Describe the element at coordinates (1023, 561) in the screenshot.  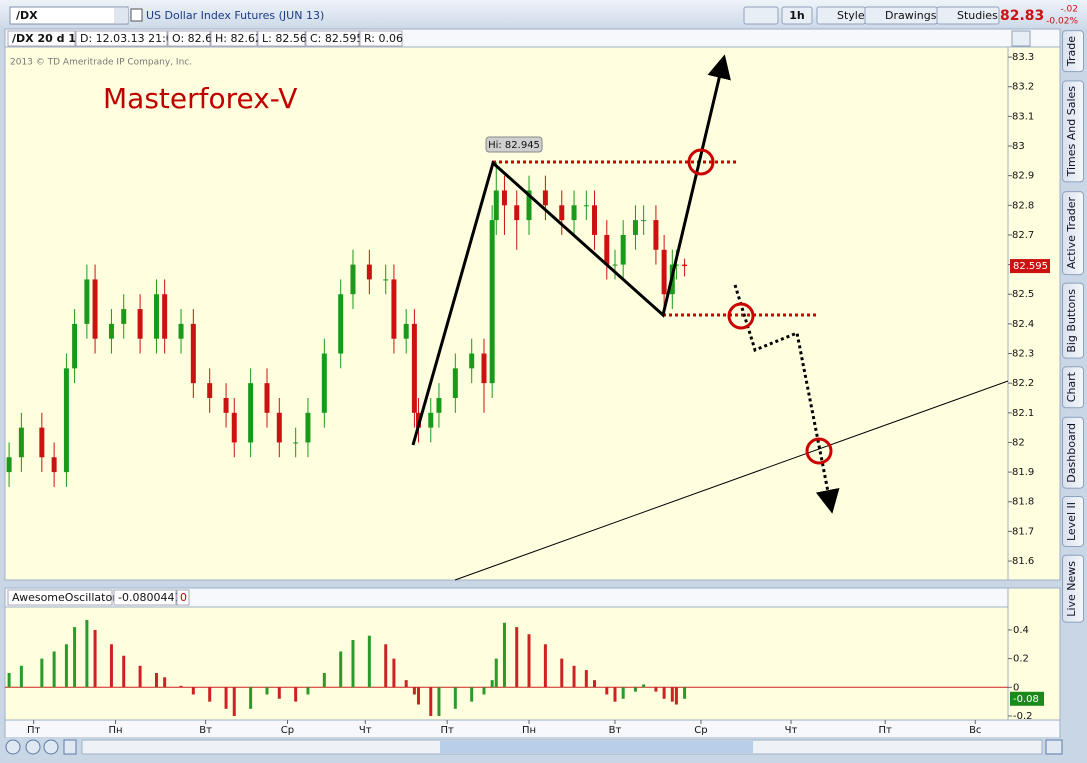
I see `y-tick-label: 81.6` at that location.